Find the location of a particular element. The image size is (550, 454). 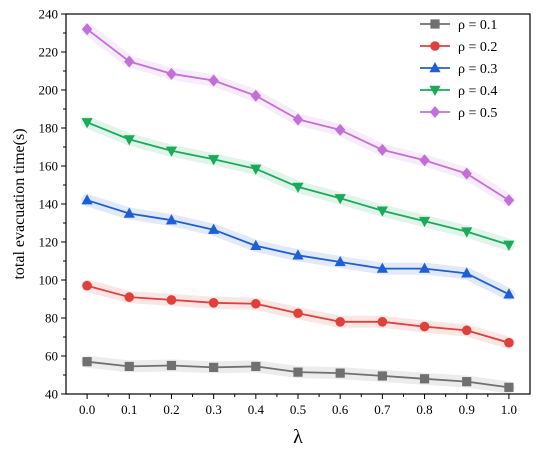

y-tick-label: 100 is located at coordinates (49, 280).